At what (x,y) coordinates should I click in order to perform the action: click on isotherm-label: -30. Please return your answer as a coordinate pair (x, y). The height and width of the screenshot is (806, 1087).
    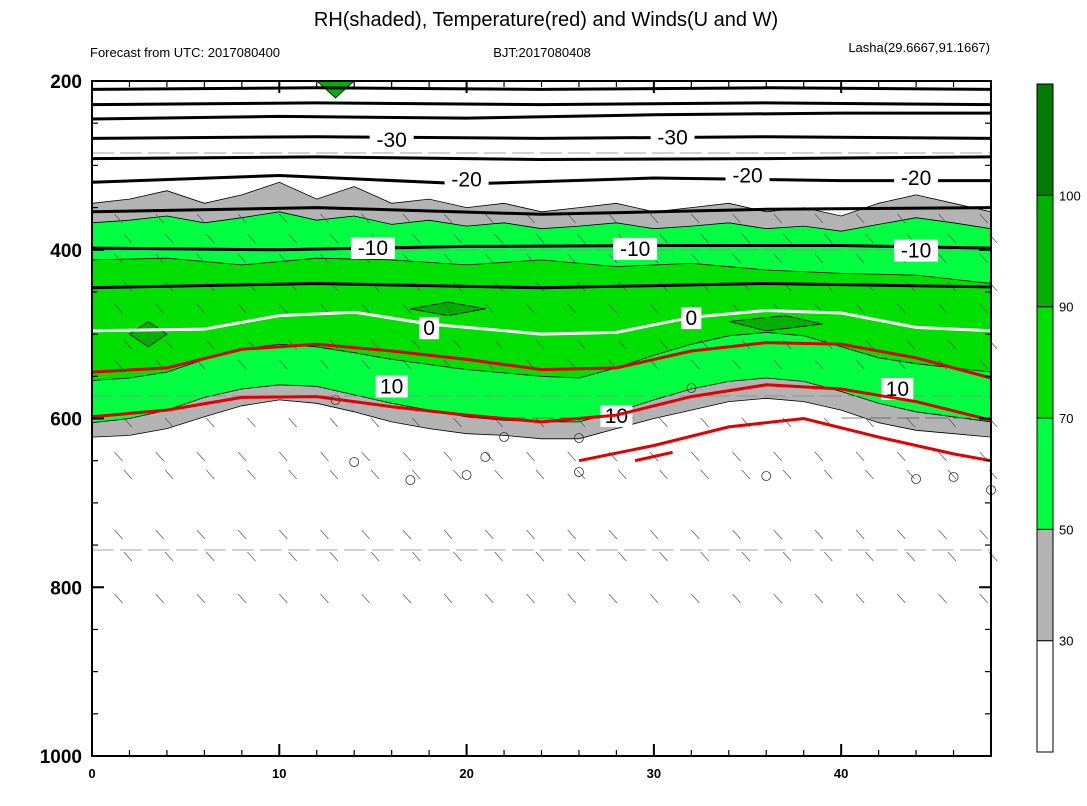
    Looking at the image, I should click on (391, 140).